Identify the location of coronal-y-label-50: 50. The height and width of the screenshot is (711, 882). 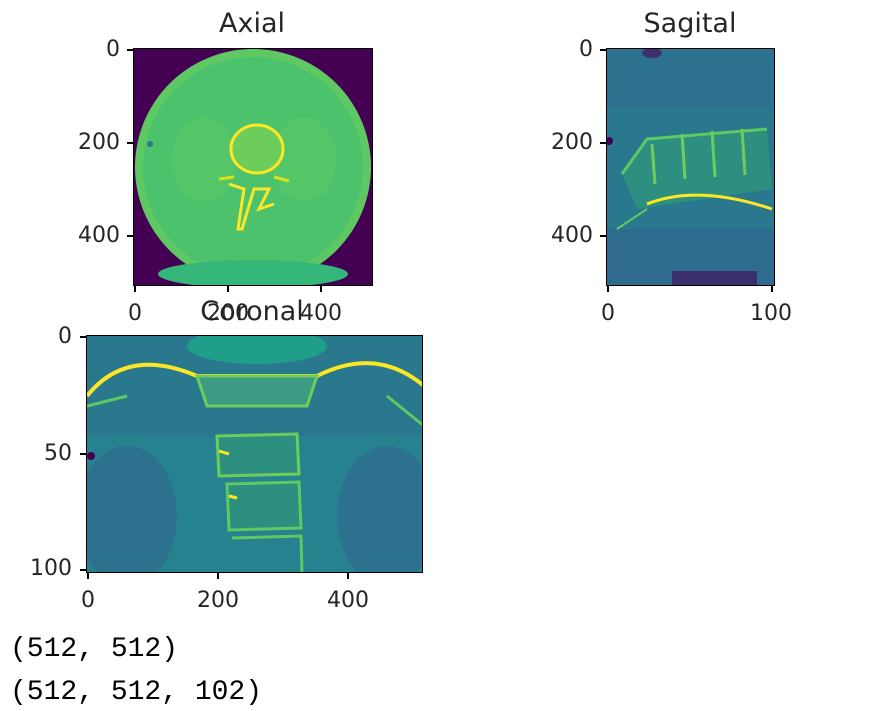
(58, 453).